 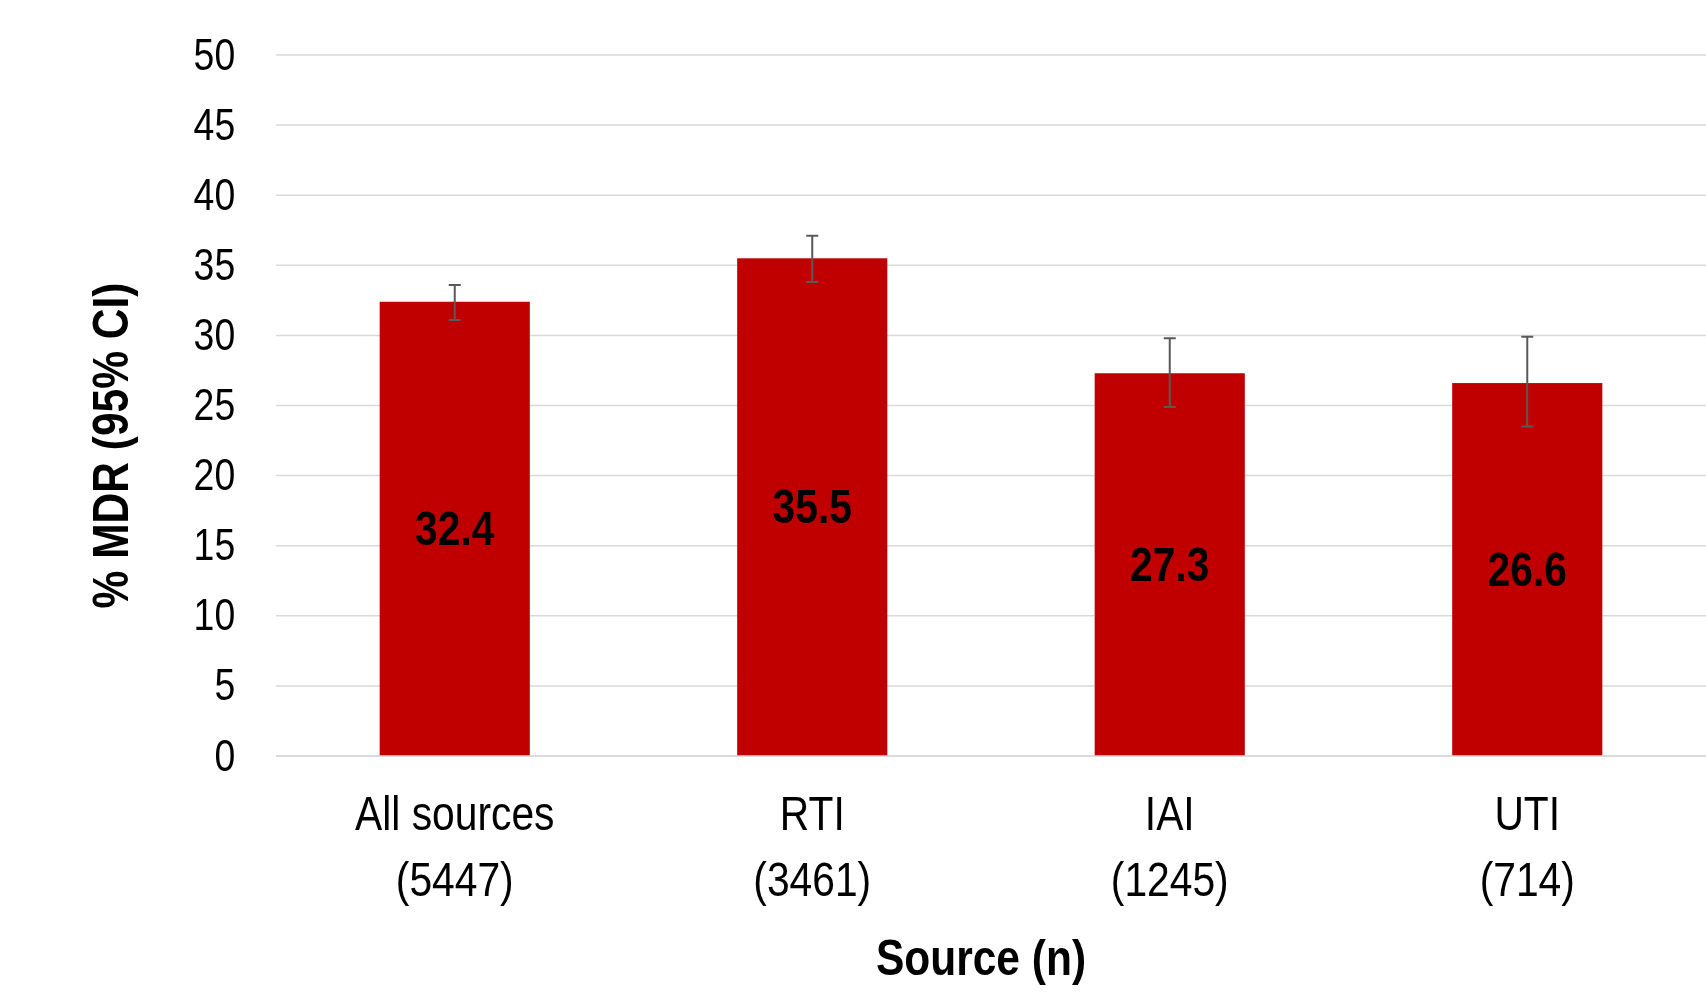 I want to click on x-tick-label: All sources (5447), so click(x=455, y=846).